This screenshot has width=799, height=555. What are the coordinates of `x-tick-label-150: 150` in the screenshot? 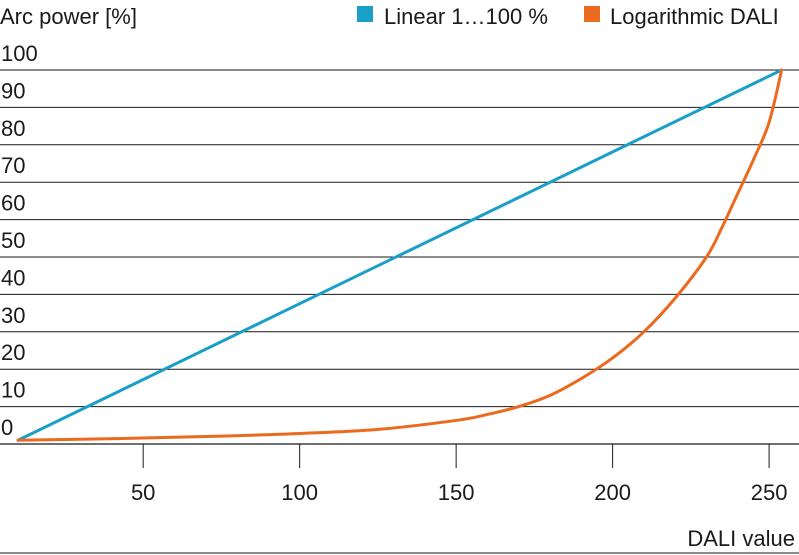 It's located at (456, 492).